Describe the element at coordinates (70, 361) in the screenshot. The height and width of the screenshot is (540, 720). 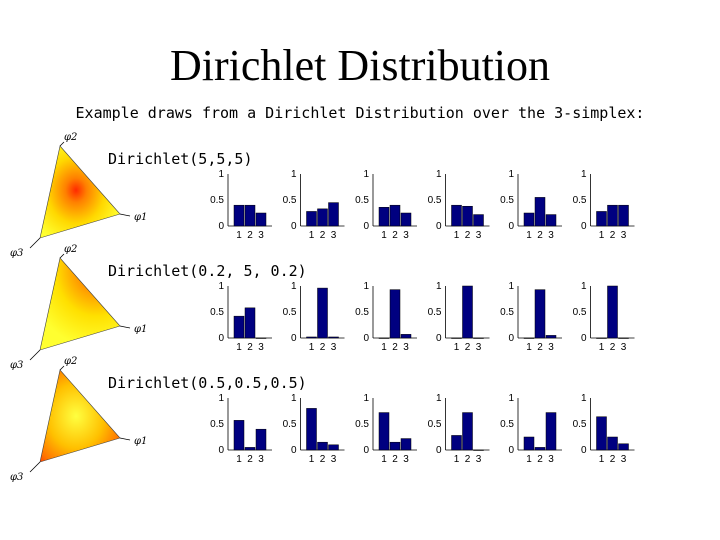
I see `simplex-label-phi2: φ2` at that location.